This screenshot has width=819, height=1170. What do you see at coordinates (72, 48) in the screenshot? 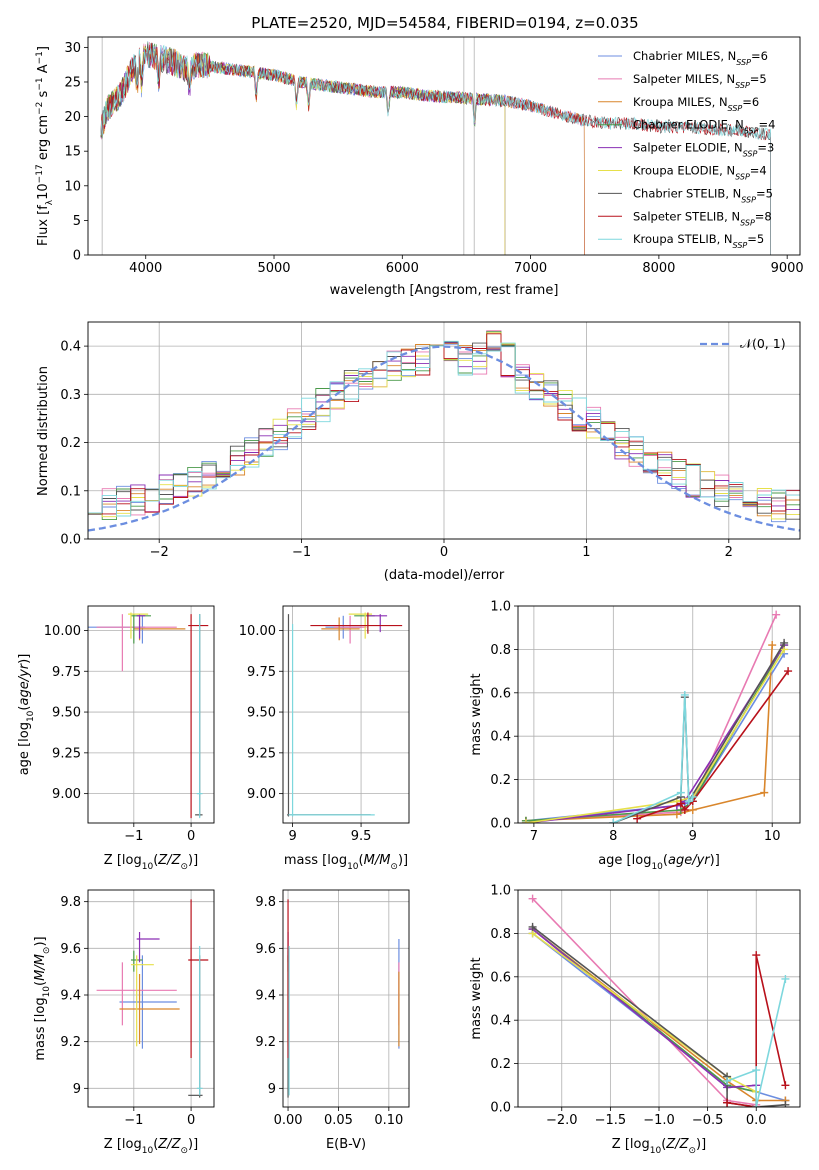
I see `y-tick-label: 30` at bounding box center [72, 48].